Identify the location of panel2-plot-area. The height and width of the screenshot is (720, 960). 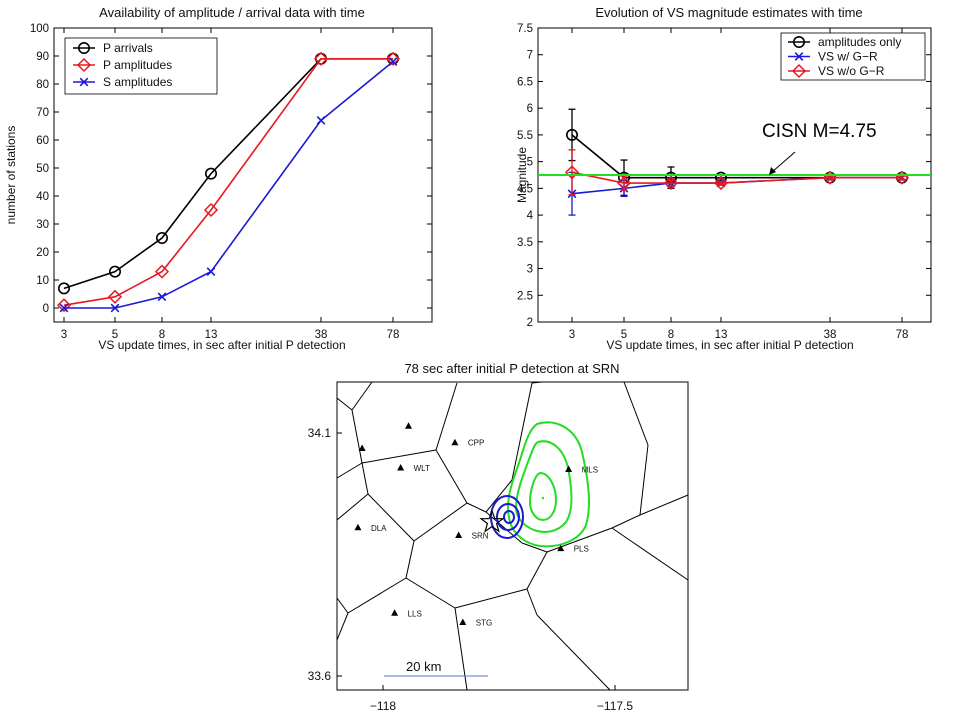
(737, 162).